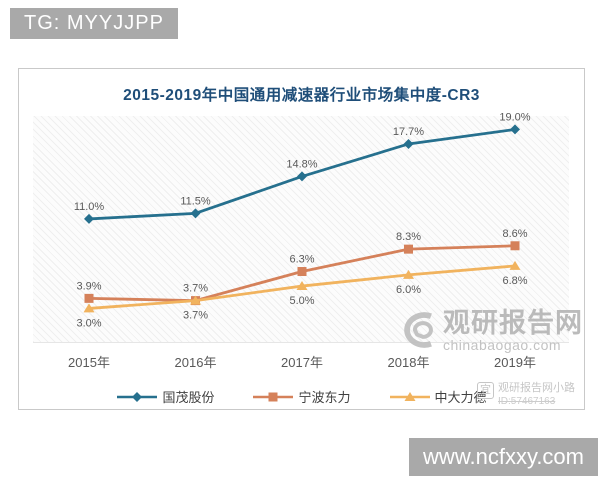 The width and height of the screenshot is (600, 480). I want to click on corner-watermark-icon: 宜, so click(485, 390).